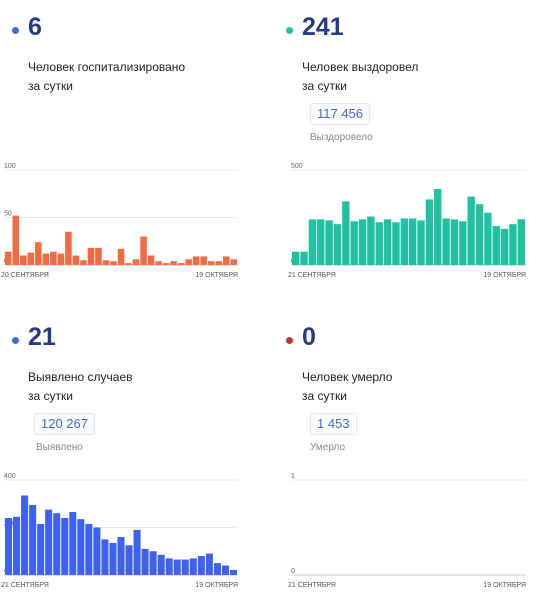 This screenshot has height=600, width=540. Describe the element at coordinates (328, 447) in the screenshot. I see `total-label: Умерло` at that location.